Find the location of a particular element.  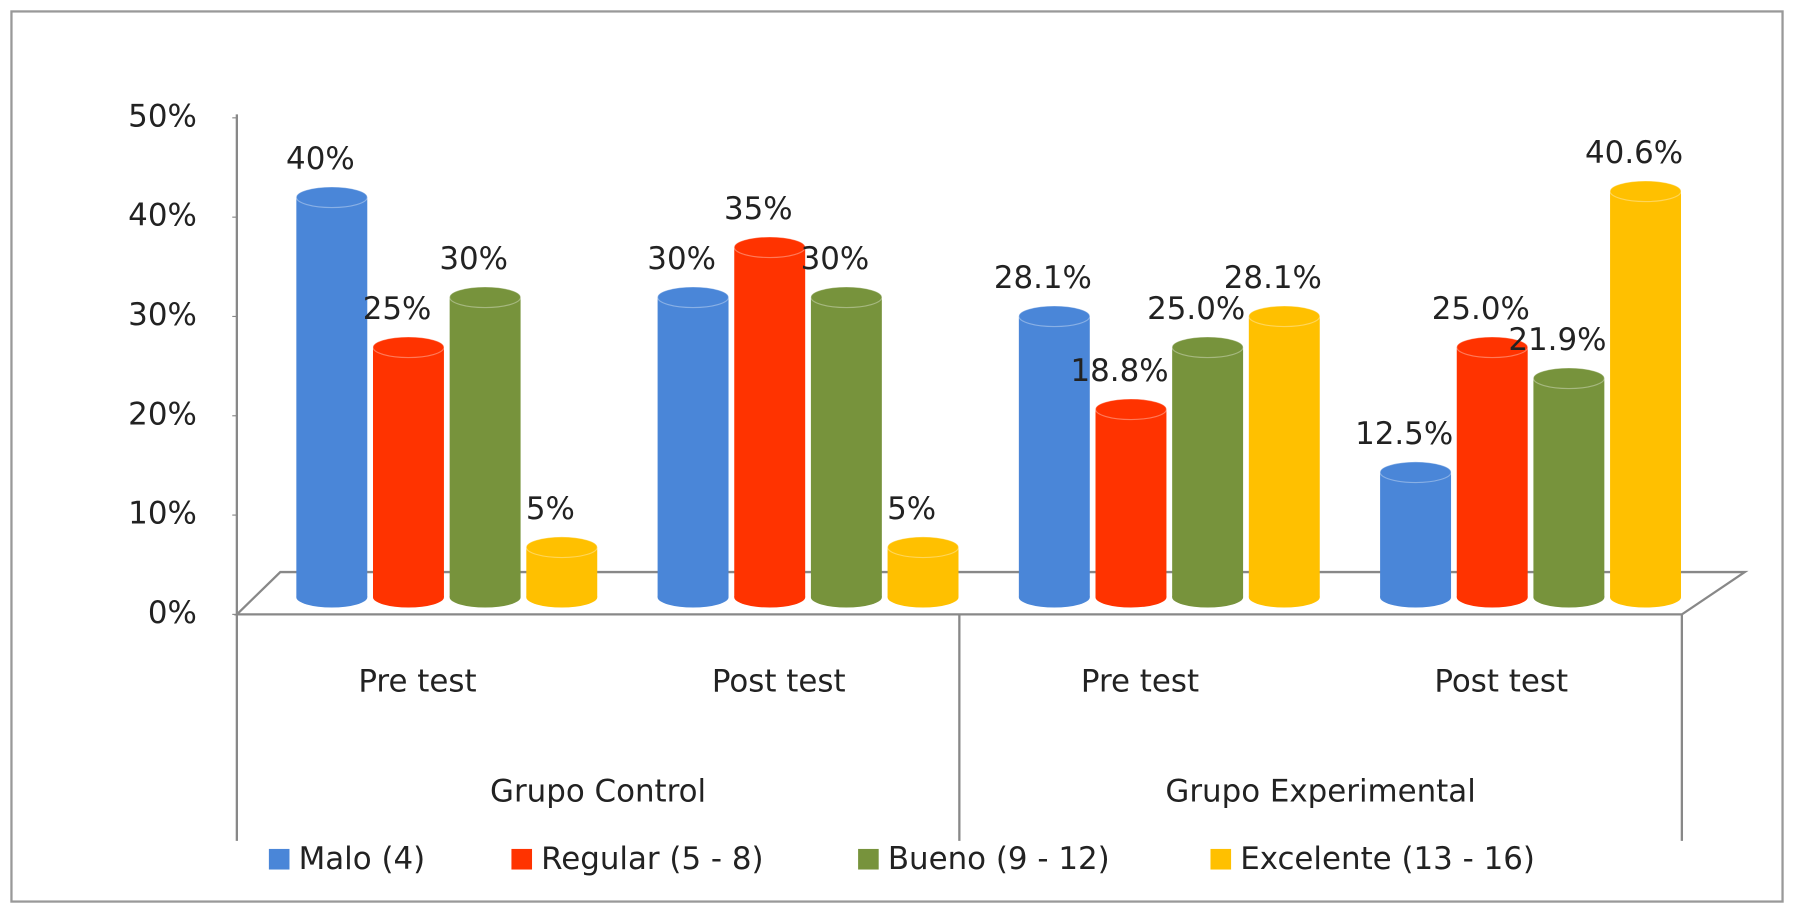

data-label: 40% is located at coordinates (320, 159).